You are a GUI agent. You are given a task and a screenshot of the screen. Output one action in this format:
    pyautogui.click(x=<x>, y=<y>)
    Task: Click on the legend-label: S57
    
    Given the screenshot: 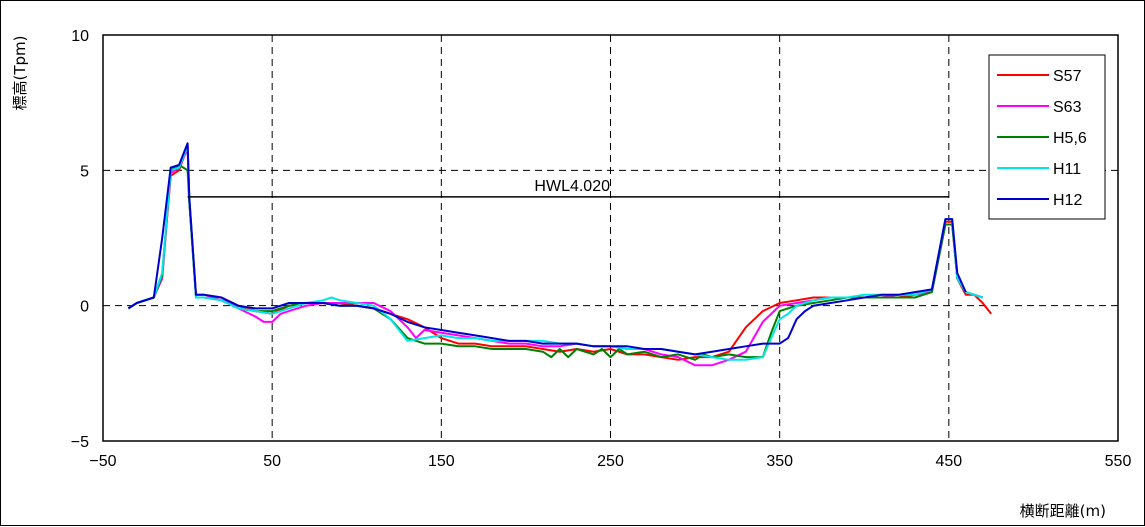 What is the action you would take?
    pyautogui.click(x=1067, y=76)
    